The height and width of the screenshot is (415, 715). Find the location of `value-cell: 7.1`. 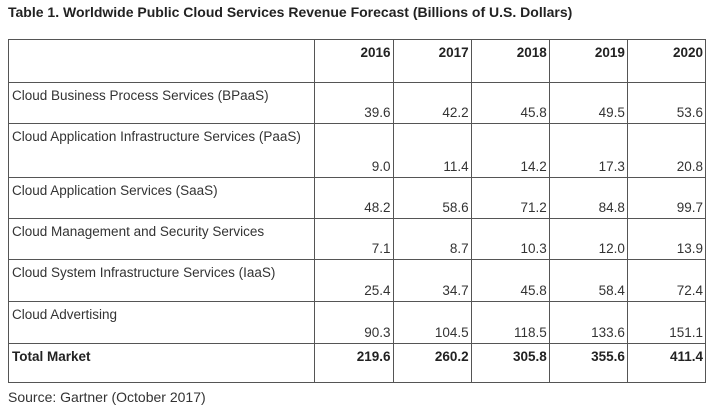

value-cell: 7.1 is located at coordinates (354, 239).